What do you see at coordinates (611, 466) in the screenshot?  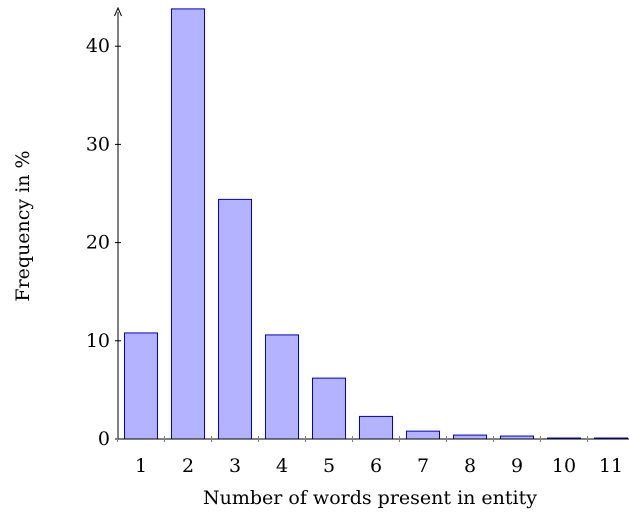 I see `x-tick-label: 11` at bounding box center [611, 466].